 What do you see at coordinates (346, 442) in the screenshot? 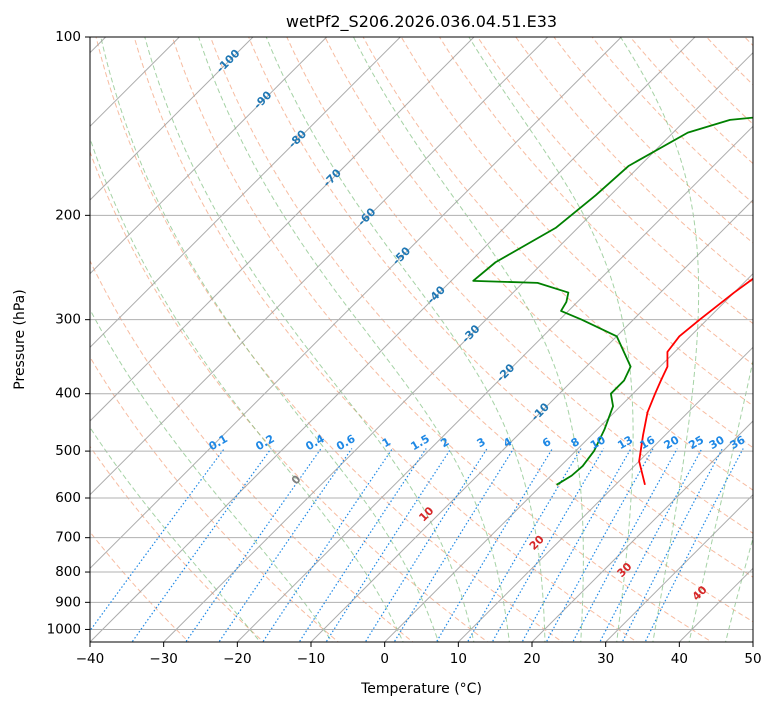
I see `mixing-ratio-label: 0.6` at bounding box center [346, 442].